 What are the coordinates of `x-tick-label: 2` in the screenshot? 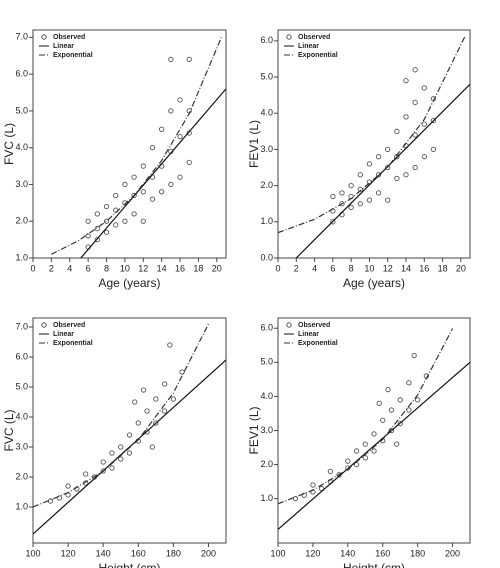 It's located at (51, 268).